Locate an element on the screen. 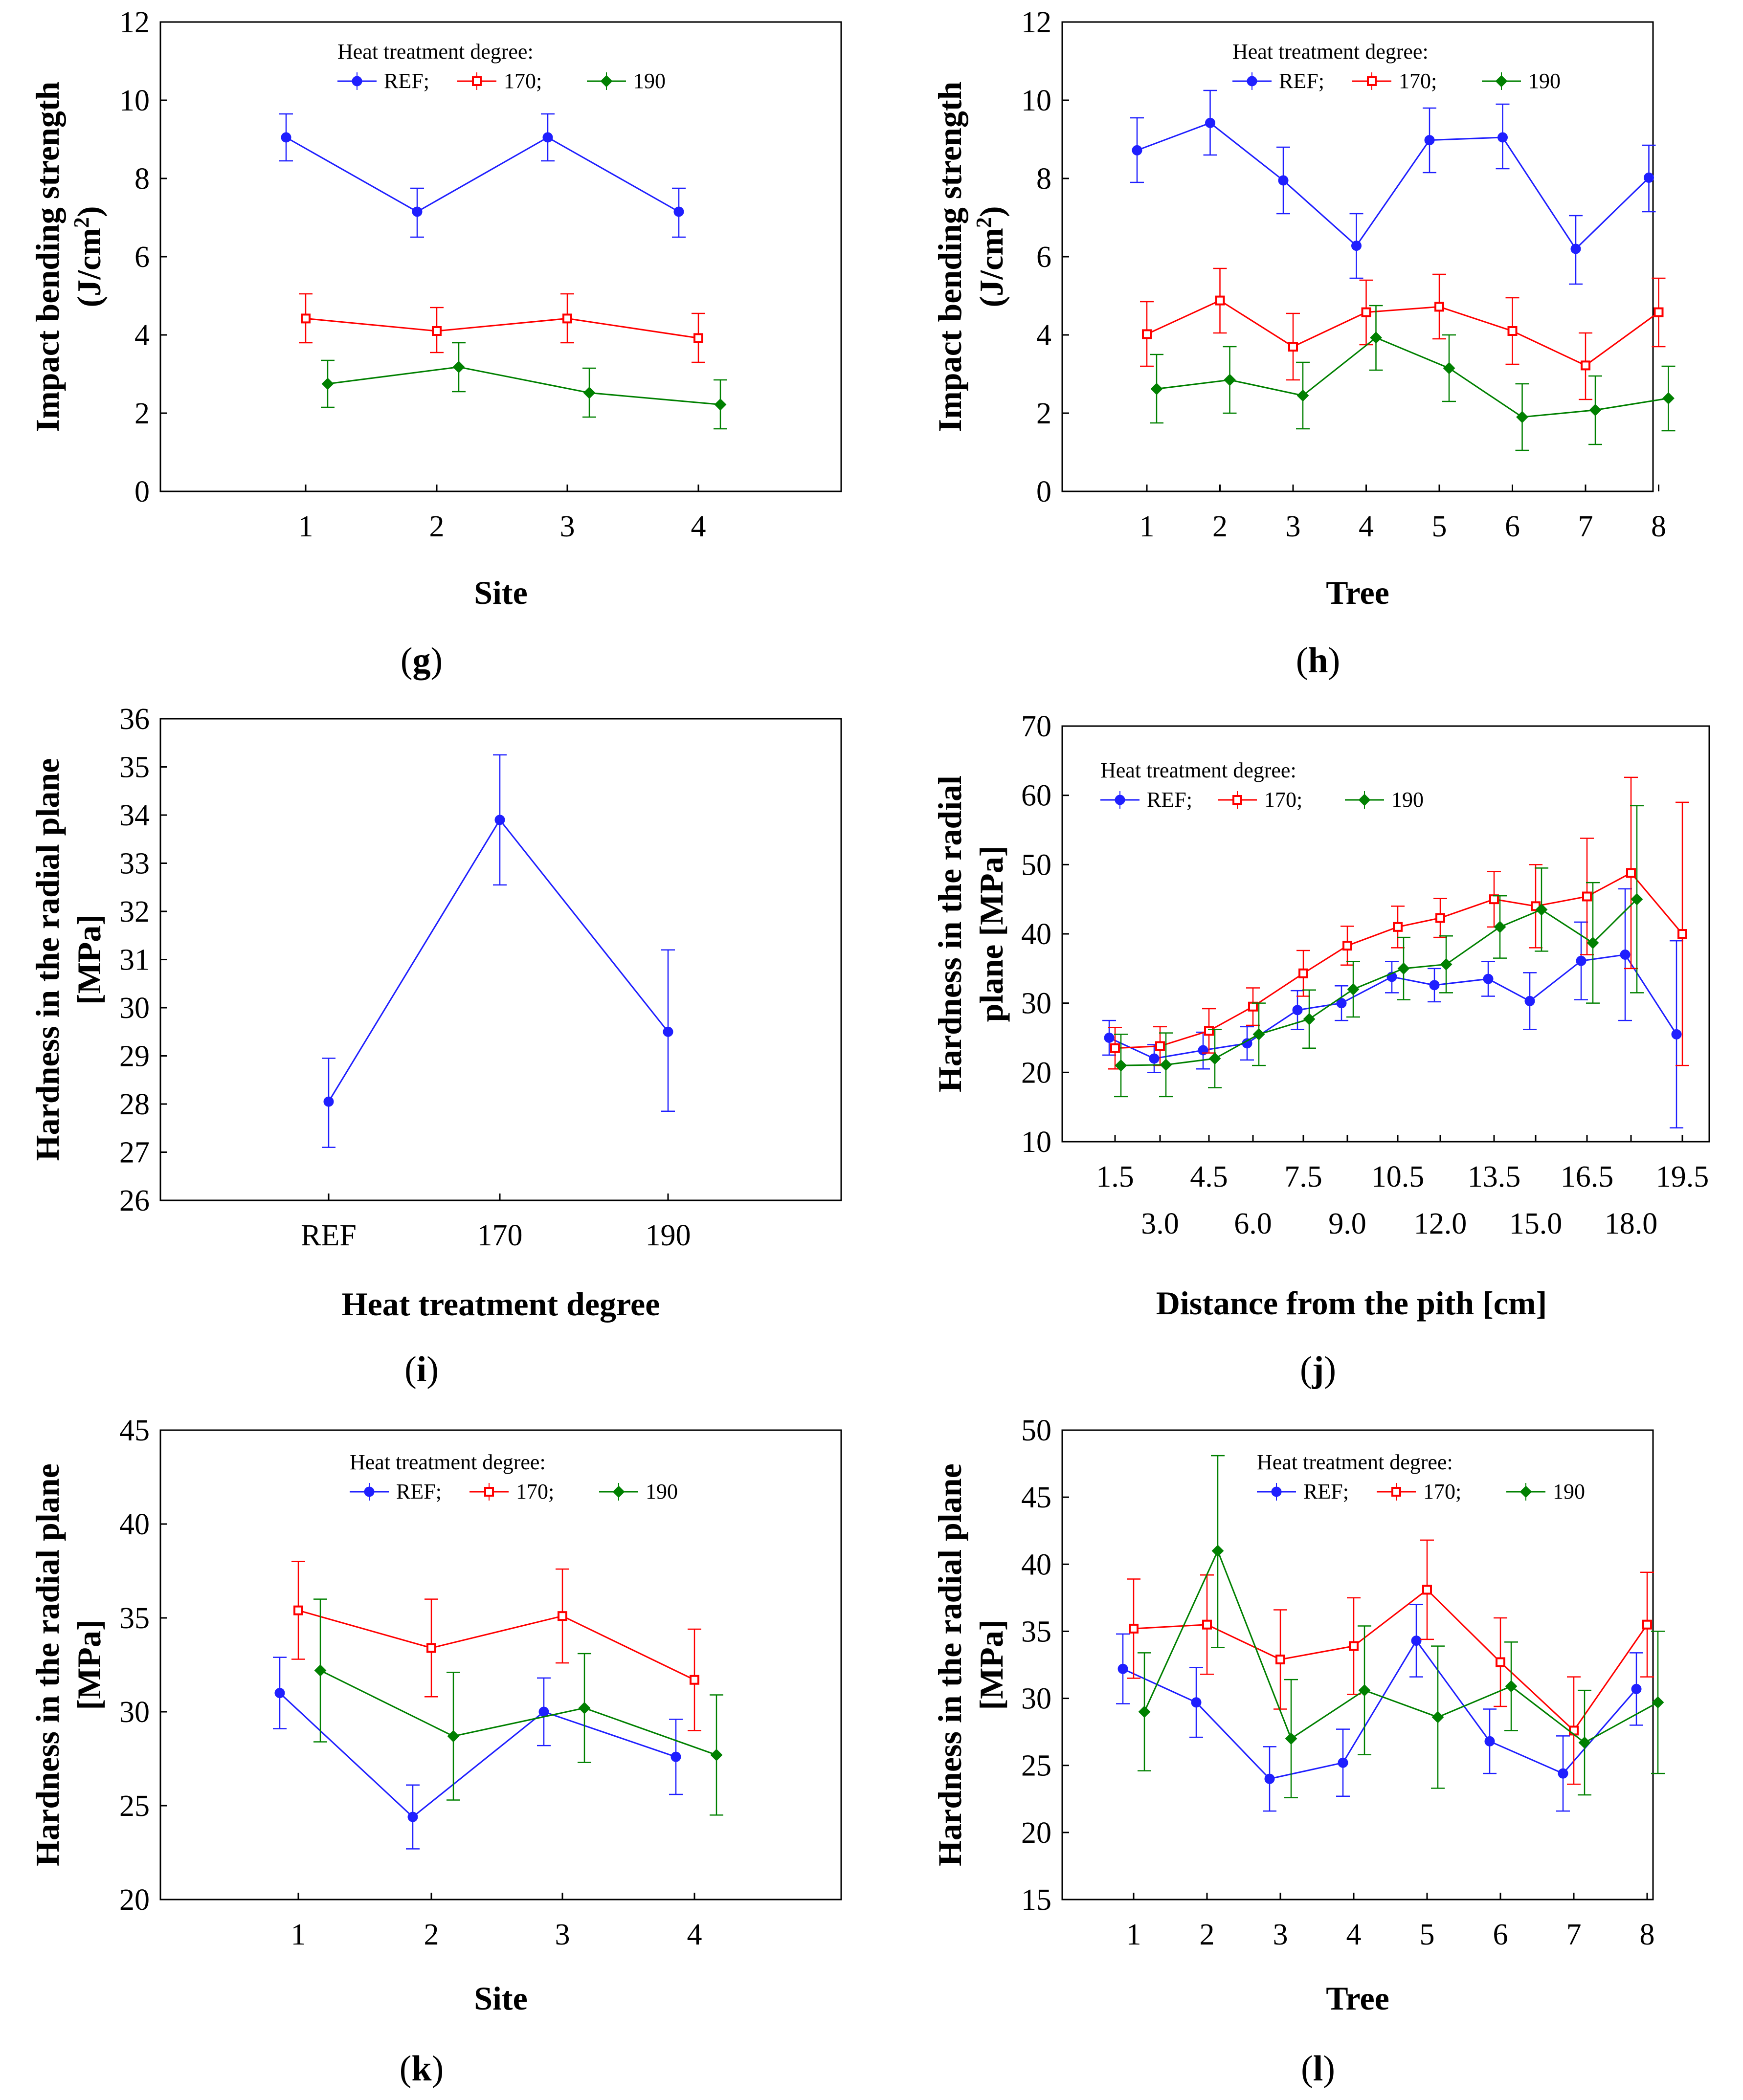 This screenshot has height=2100, width=1743. legend-entry: 190 is located at coordinates (626, 81).